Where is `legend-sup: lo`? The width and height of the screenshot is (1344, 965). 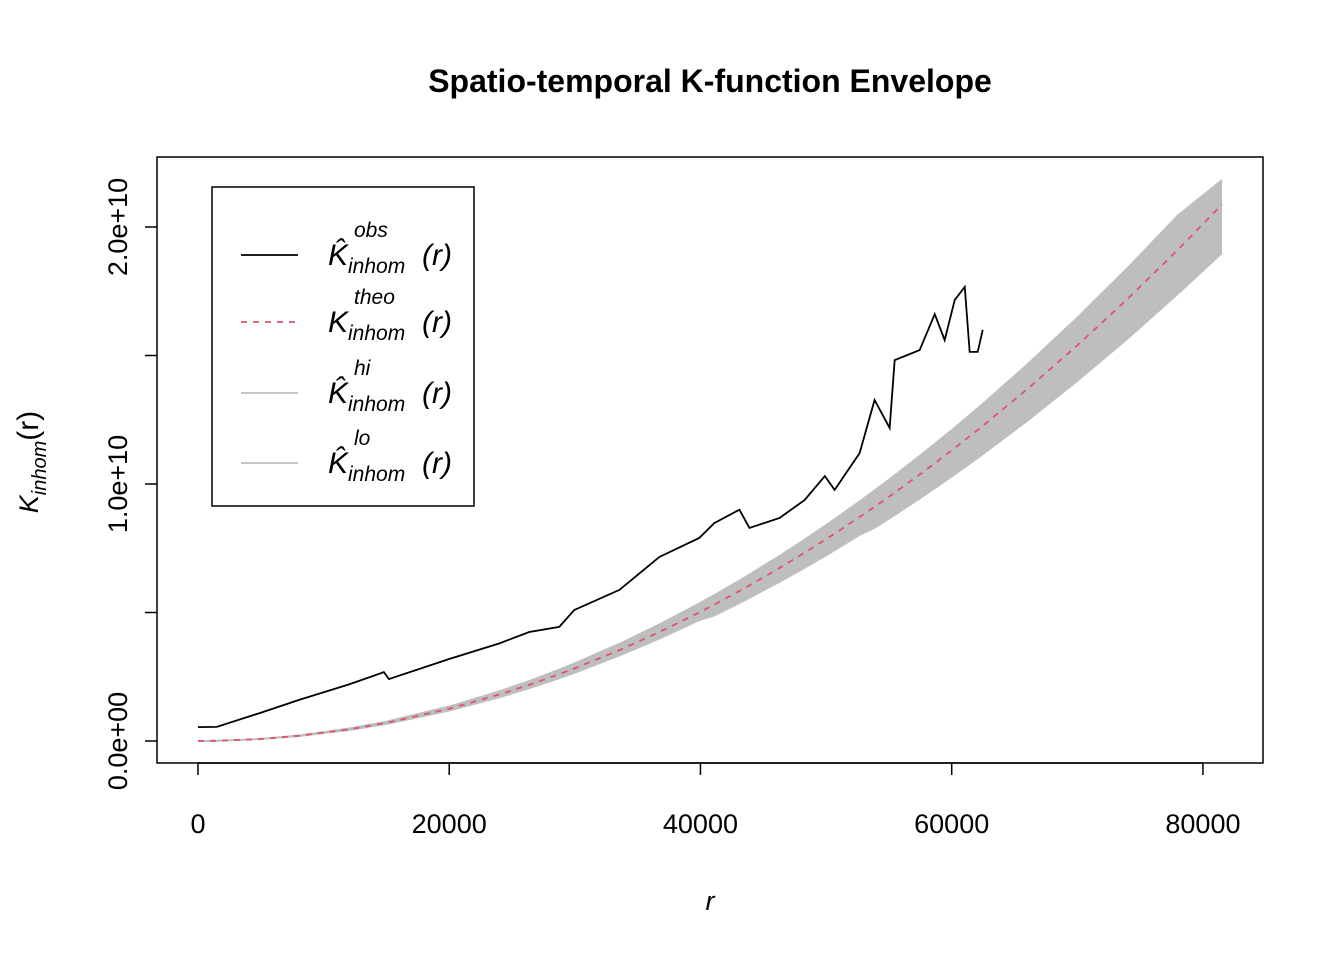
legend-sup: lo is located at coordinates (362, 438).